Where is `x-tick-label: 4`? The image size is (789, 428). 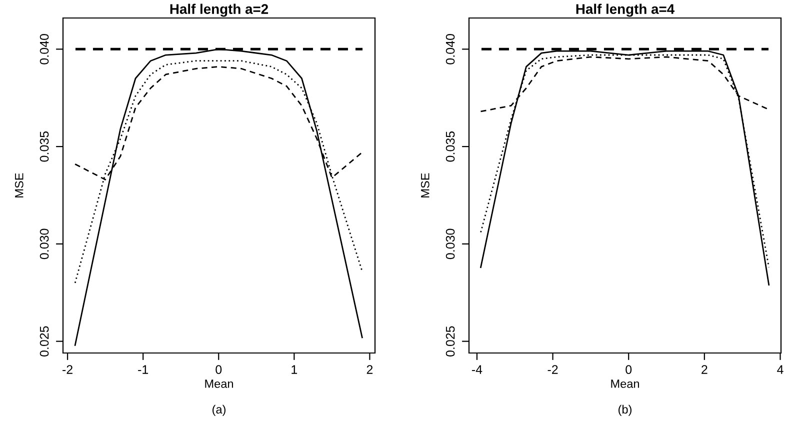 x-tick-label: 4 is located at coordinates (780, 369).